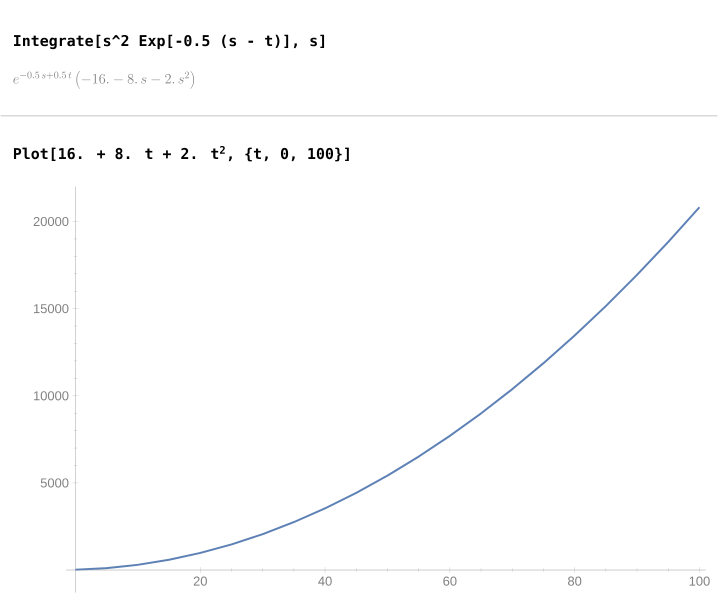 The height and width of the screenshot is (593, 718). Describe the element at coordinates (575, 581) in the screenshot. I see `x-tick-label: 80` at that location.